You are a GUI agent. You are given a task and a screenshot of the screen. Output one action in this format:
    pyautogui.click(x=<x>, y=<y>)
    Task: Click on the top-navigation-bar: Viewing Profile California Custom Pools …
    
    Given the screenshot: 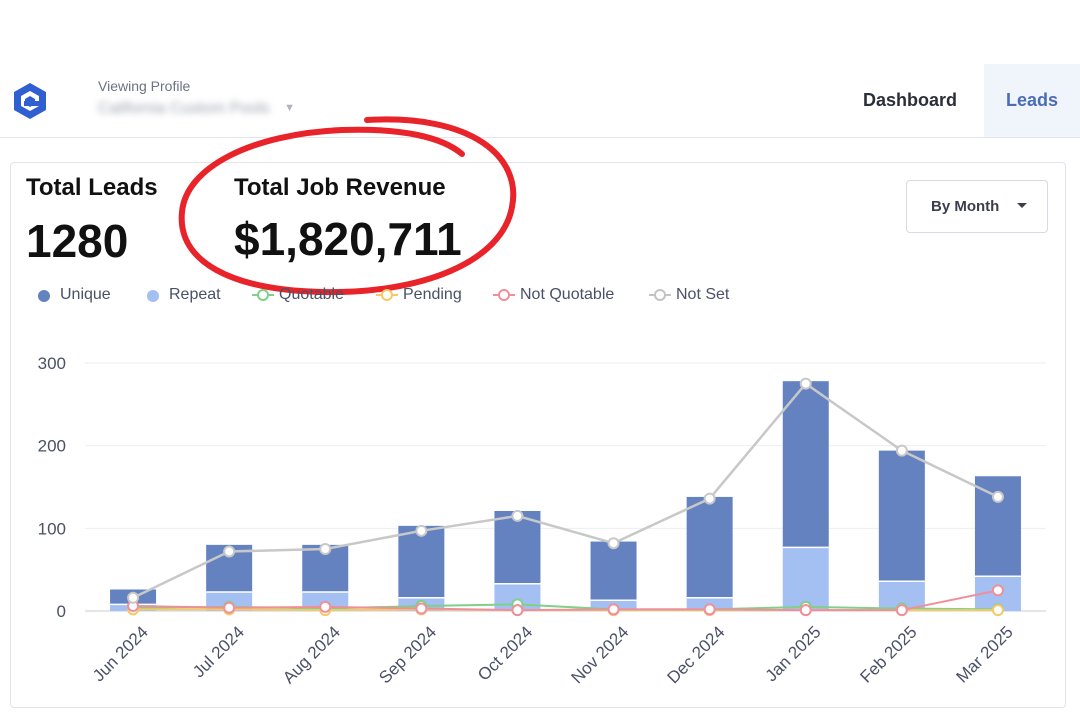 What is the action you would take?
    pyautogui.click(x=540, y=101)
    